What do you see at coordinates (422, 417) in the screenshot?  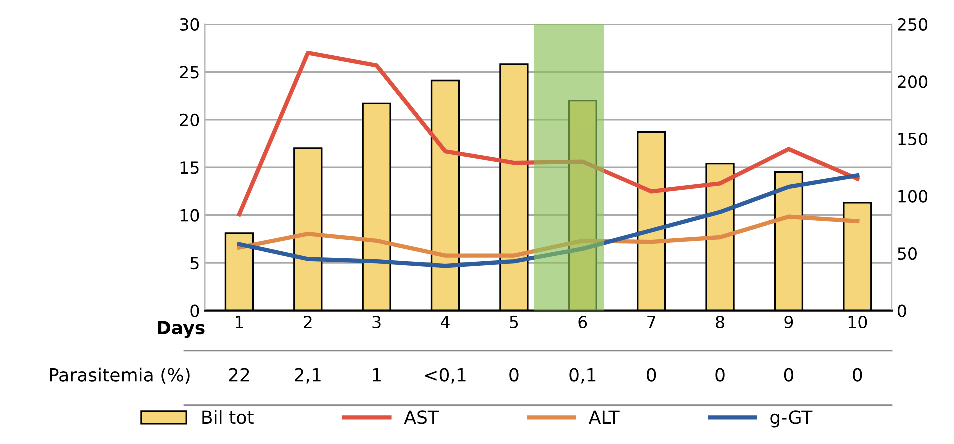 I see `legend-label: AST` at bounding box center [422, 417].